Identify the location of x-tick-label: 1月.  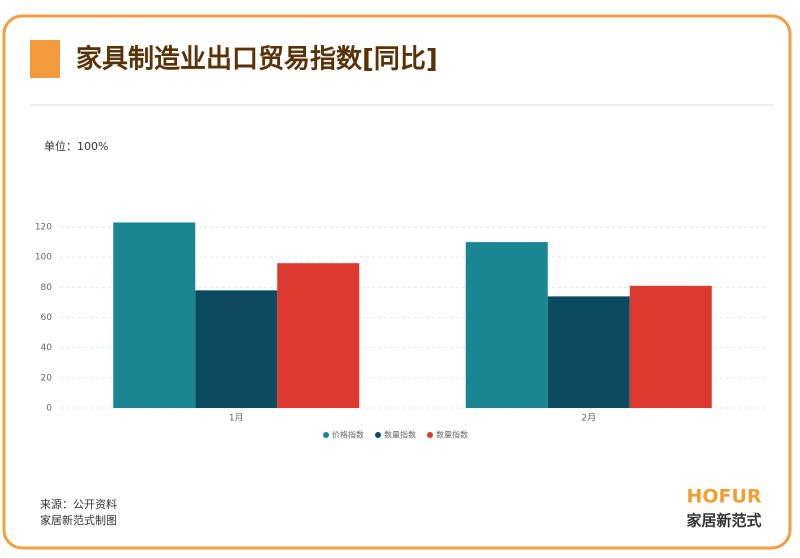
(236, 418).